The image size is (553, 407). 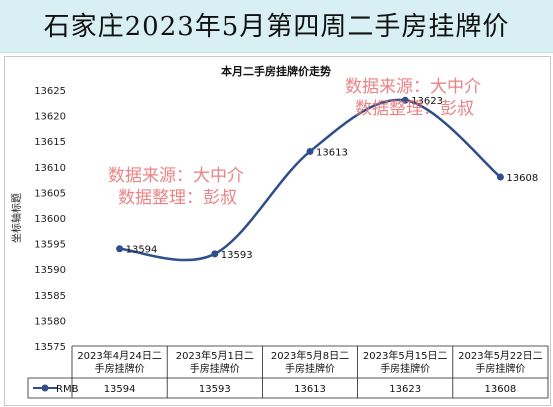 What do you see at coordinates (215, 362) in the screenshot?
I see `x-category-label: 2023年5月1日二手房挂牌价` at bounding box center [215, 362].